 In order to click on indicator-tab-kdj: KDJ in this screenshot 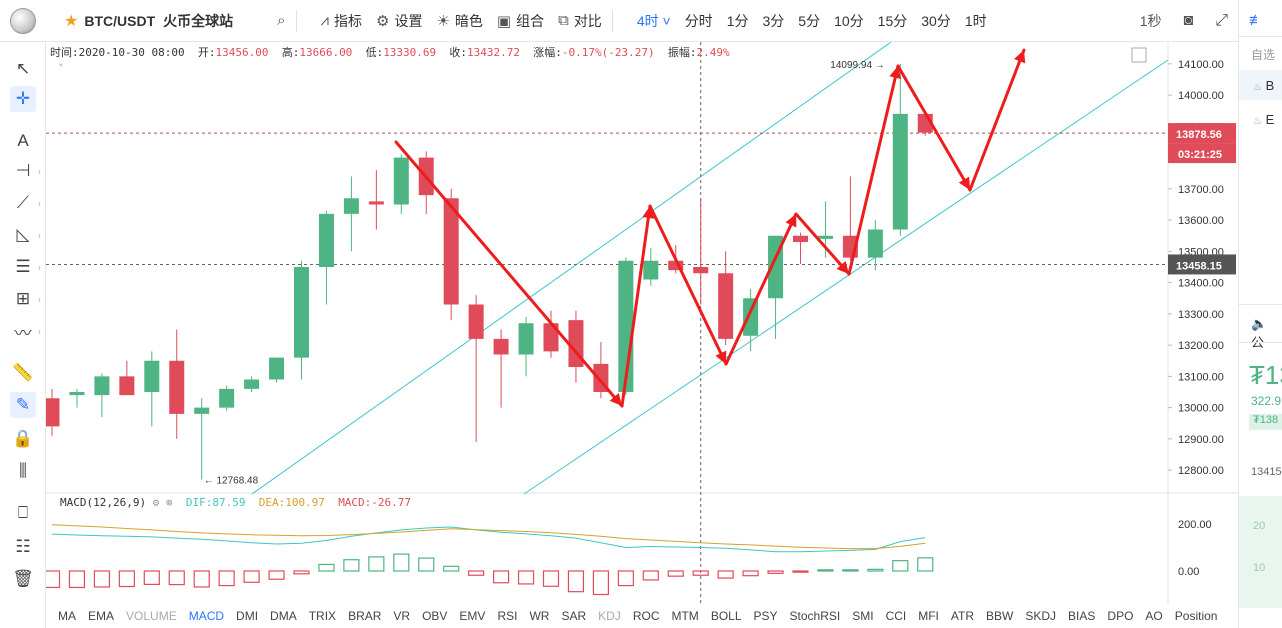, I will do `click(609, 616)`.